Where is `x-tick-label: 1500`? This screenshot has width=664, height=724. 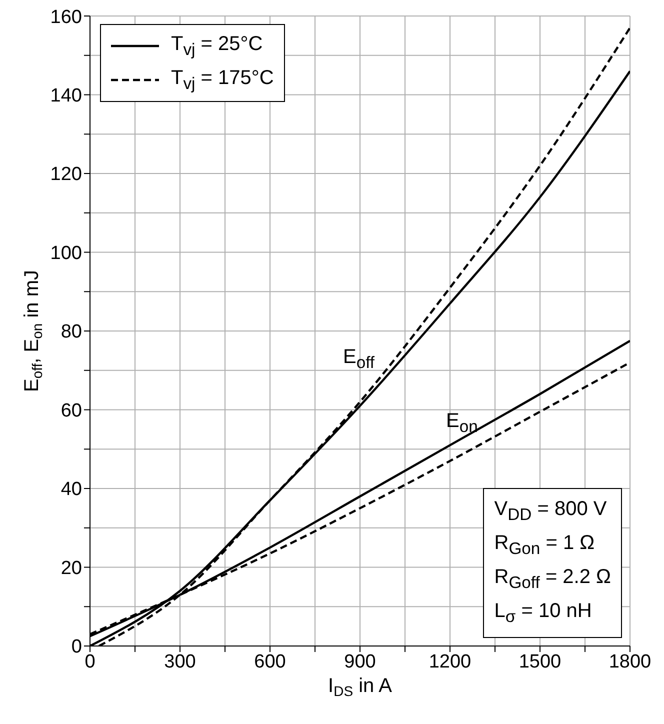 x-tick-label: 1500 is located at coordinates (540, 661).